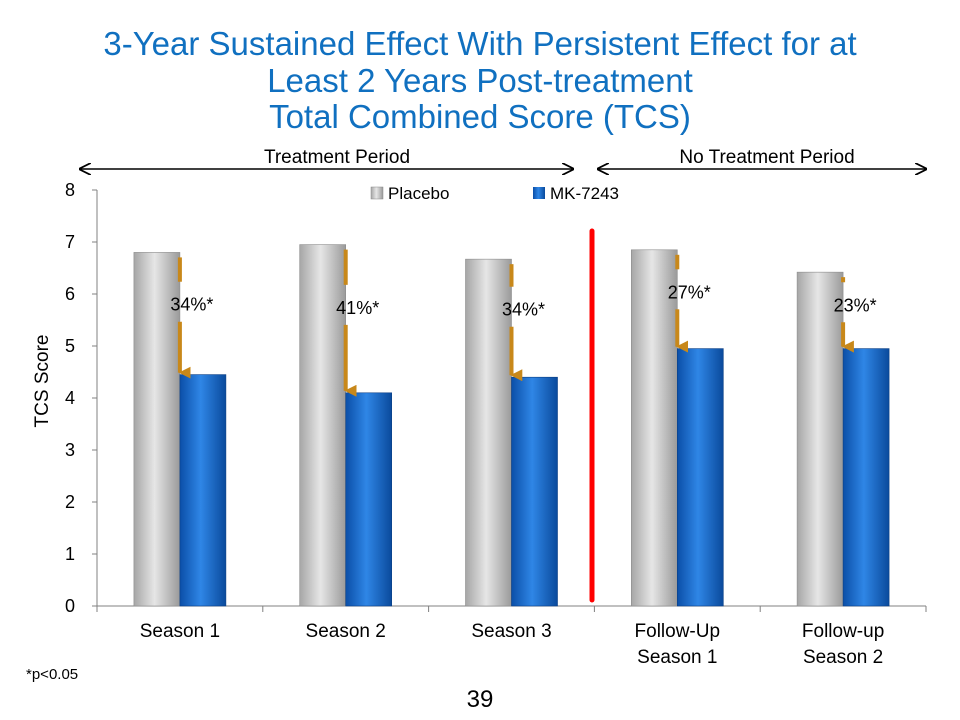  I want to click on x-tick-label: Follow-Up, so click(678, 631).